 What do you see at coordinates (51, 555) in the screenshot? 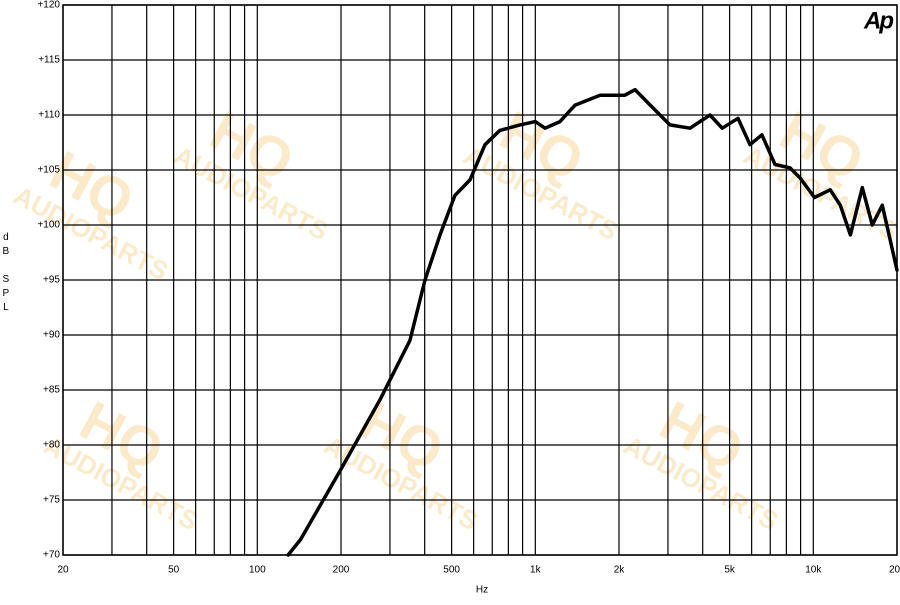
I see `y-tick-label: +70` at bounding box center [51, 555].